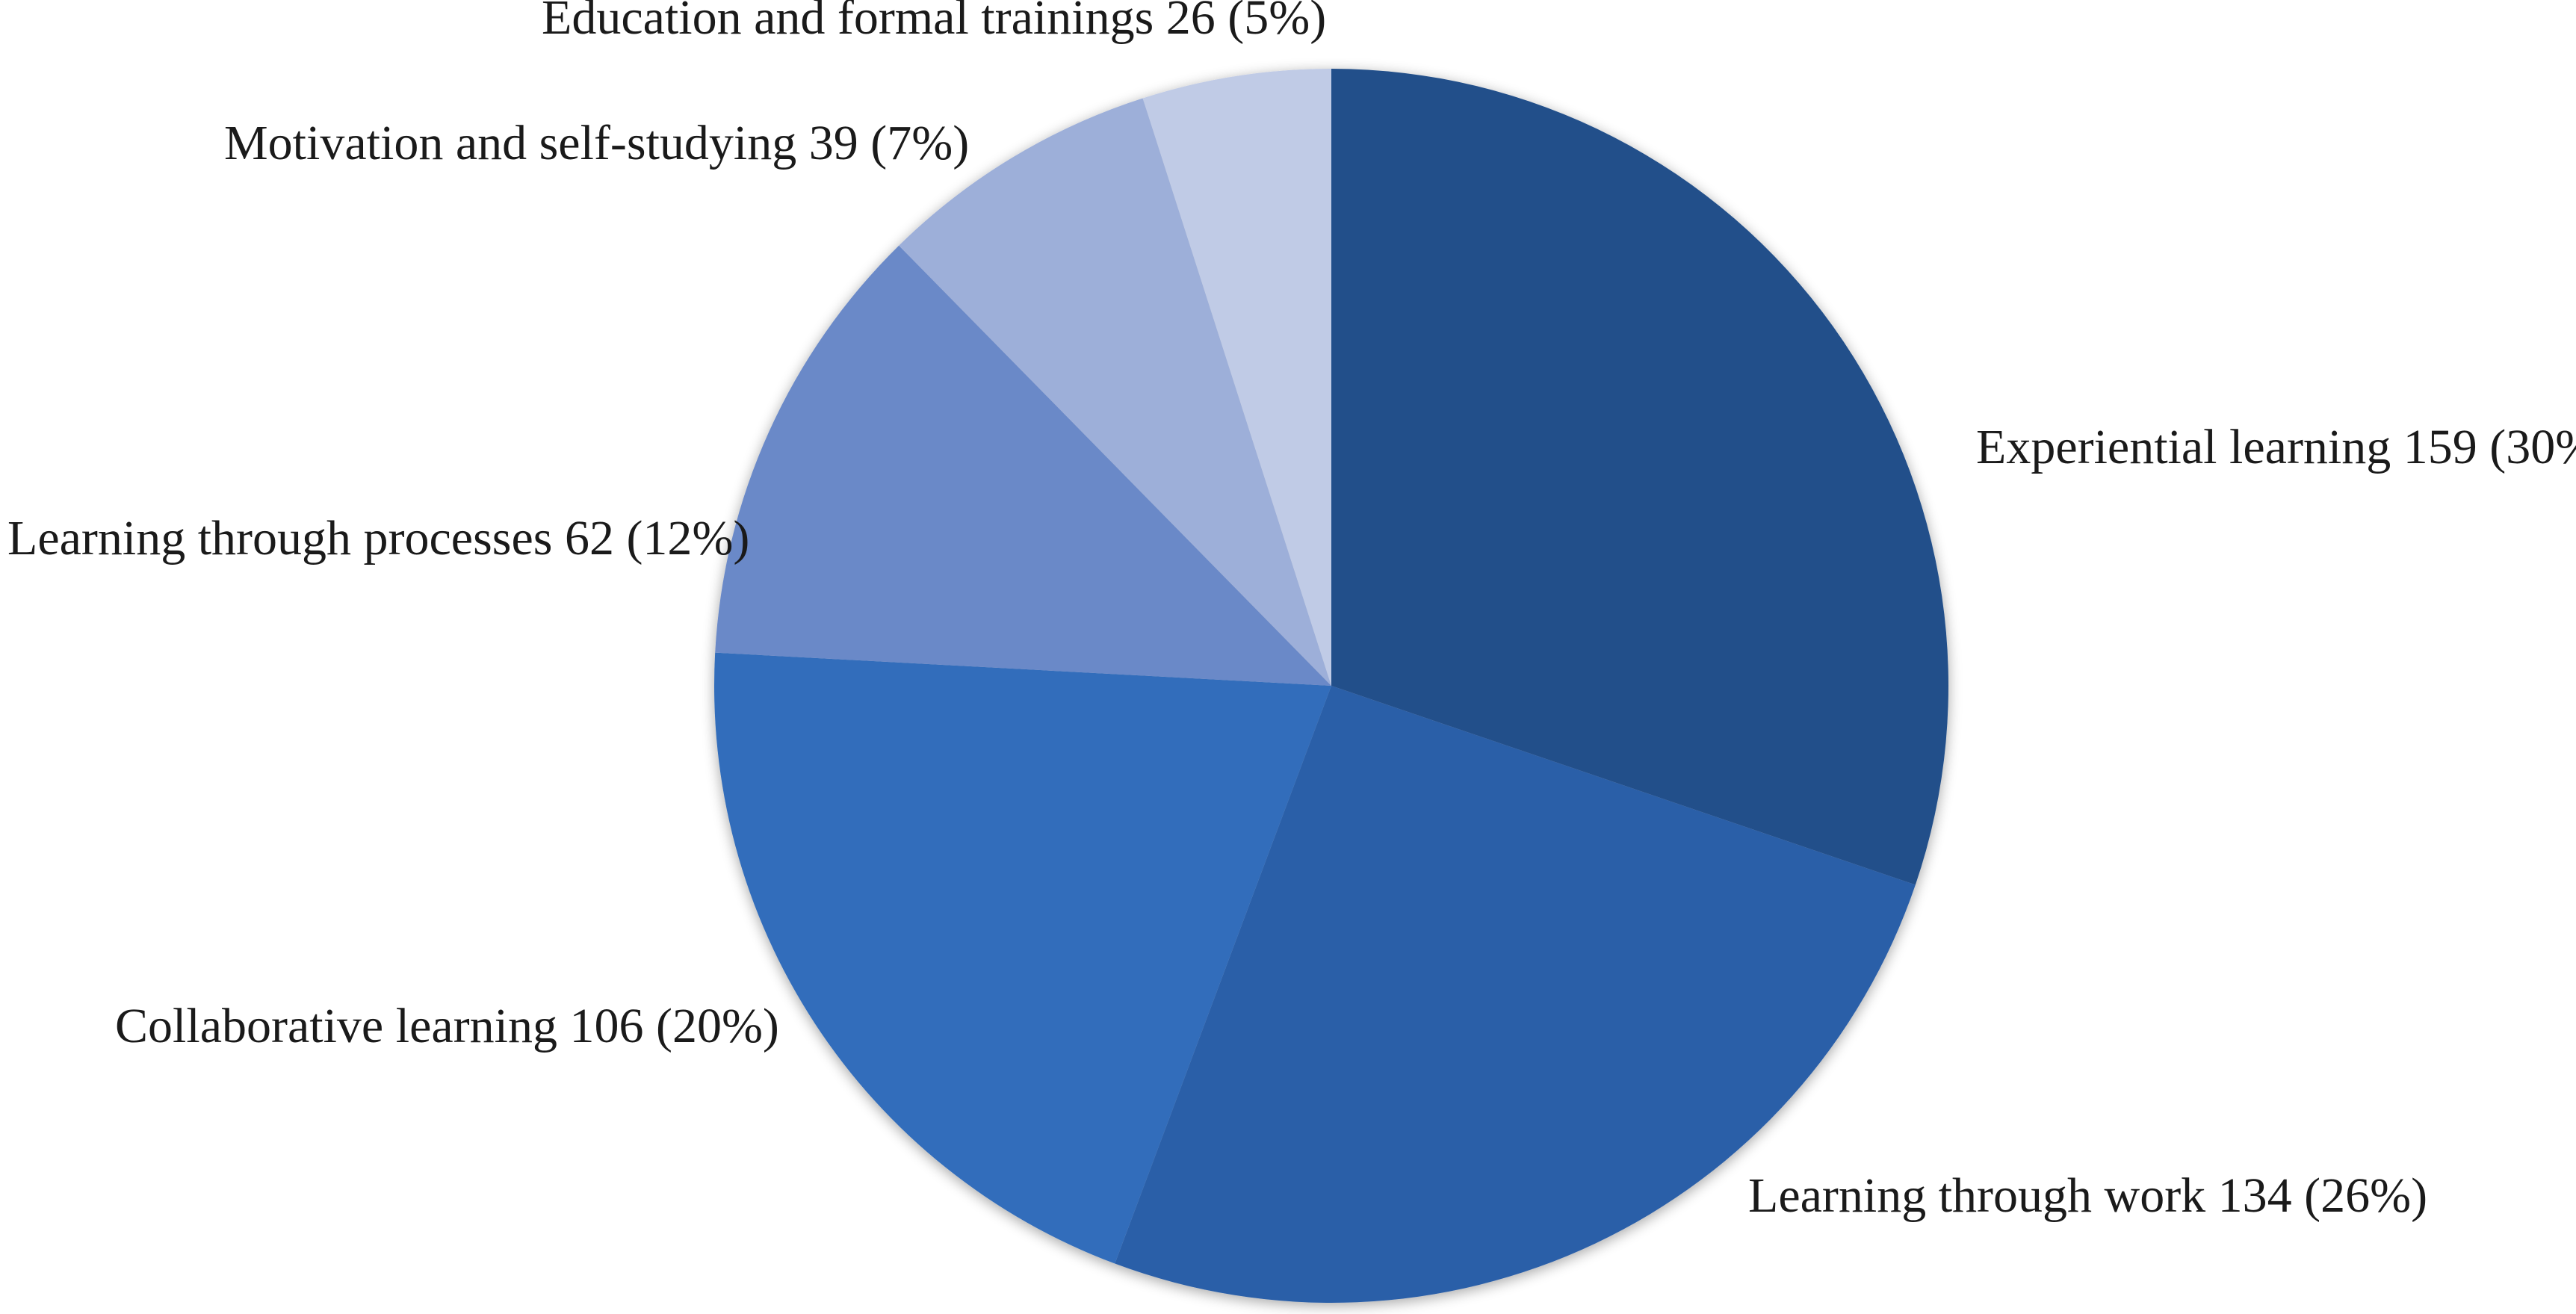  Describe the element at coordinates (1639, 477) in the screenshot. I see `pie-slice-experiential-learning` at that location.